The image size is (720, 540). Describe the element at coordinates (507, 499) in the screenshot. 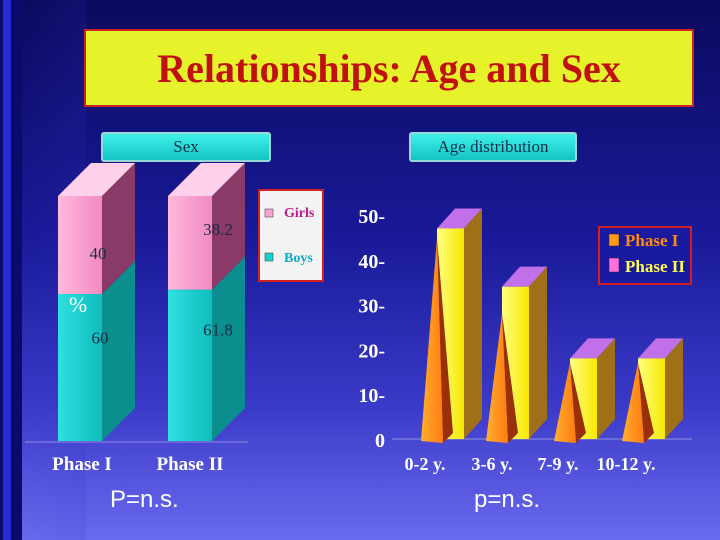

I see `right-pvalue: p=n.s.` at that location.